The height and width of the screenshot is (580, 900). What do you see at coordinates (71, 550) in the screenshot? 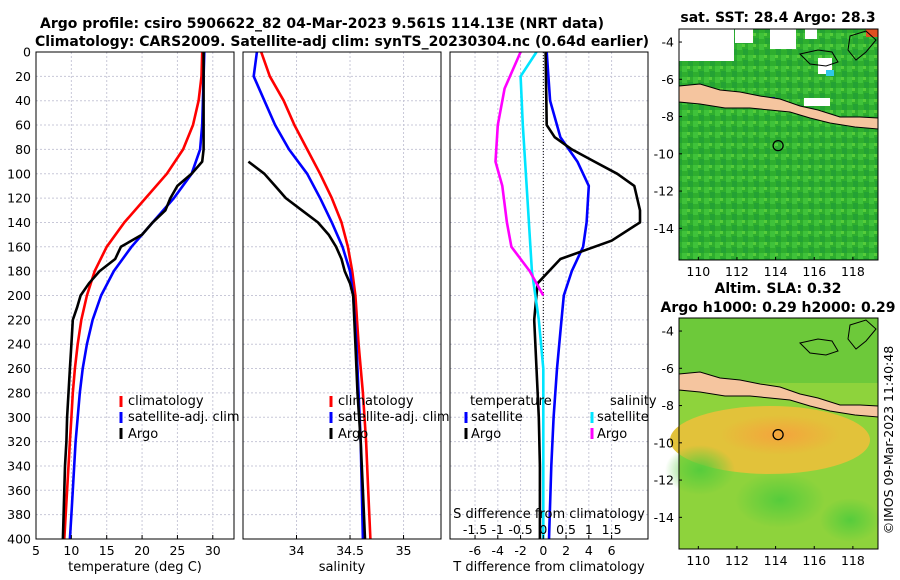
I see `x-tick-label: 10` at bounding box center [71, 550].